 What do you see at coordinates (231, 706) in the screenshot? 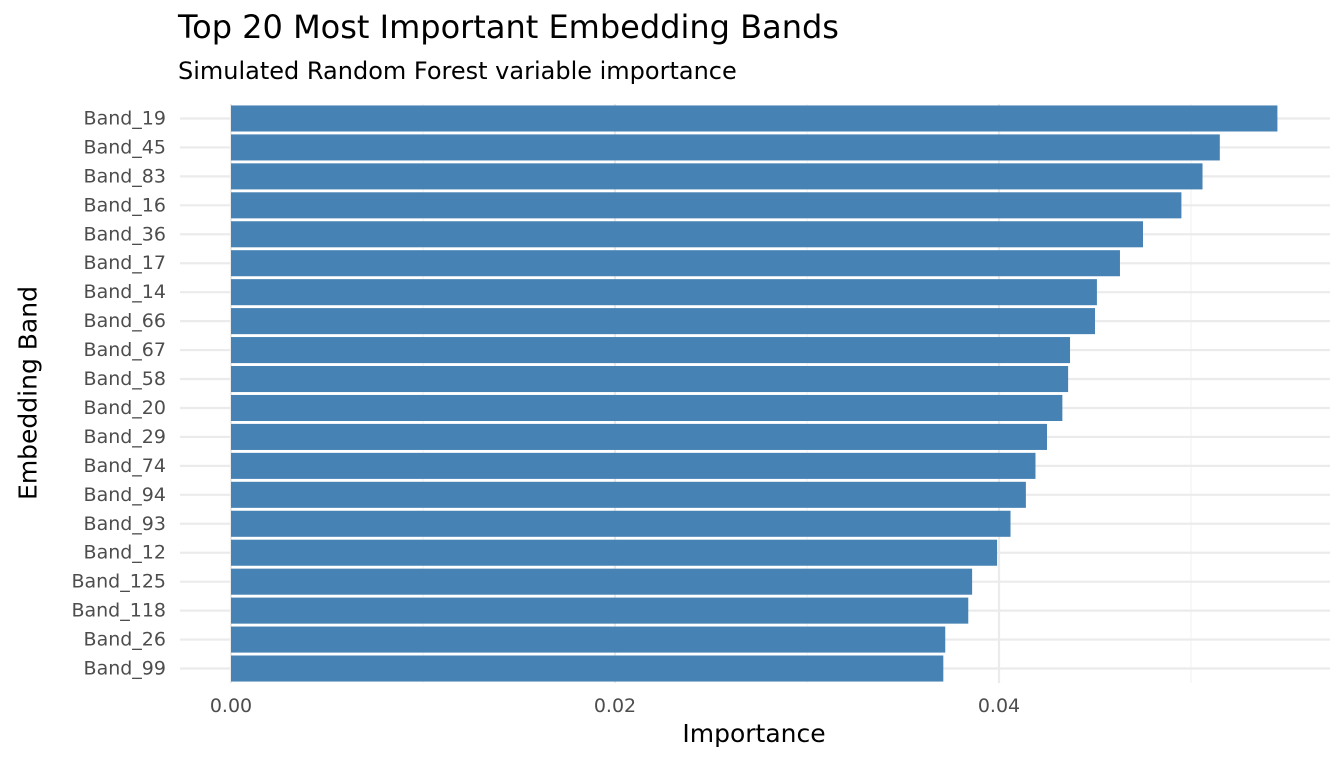
I see `x-tick-label: 0.00` at bounding box center [231, 706].